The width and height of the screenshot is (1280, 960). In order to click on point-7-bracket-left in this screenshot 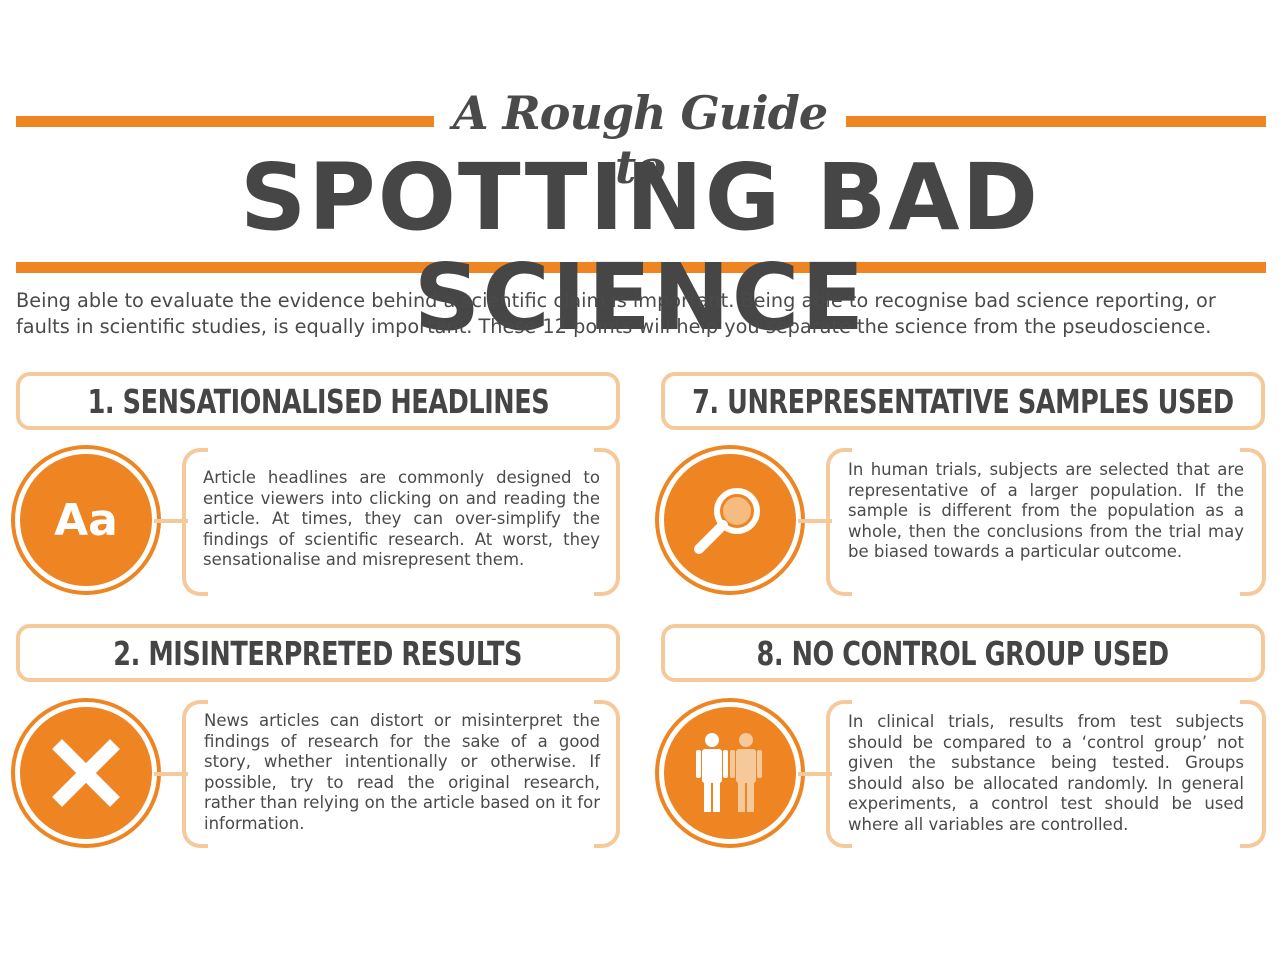, I will do `click(839, 522)`.